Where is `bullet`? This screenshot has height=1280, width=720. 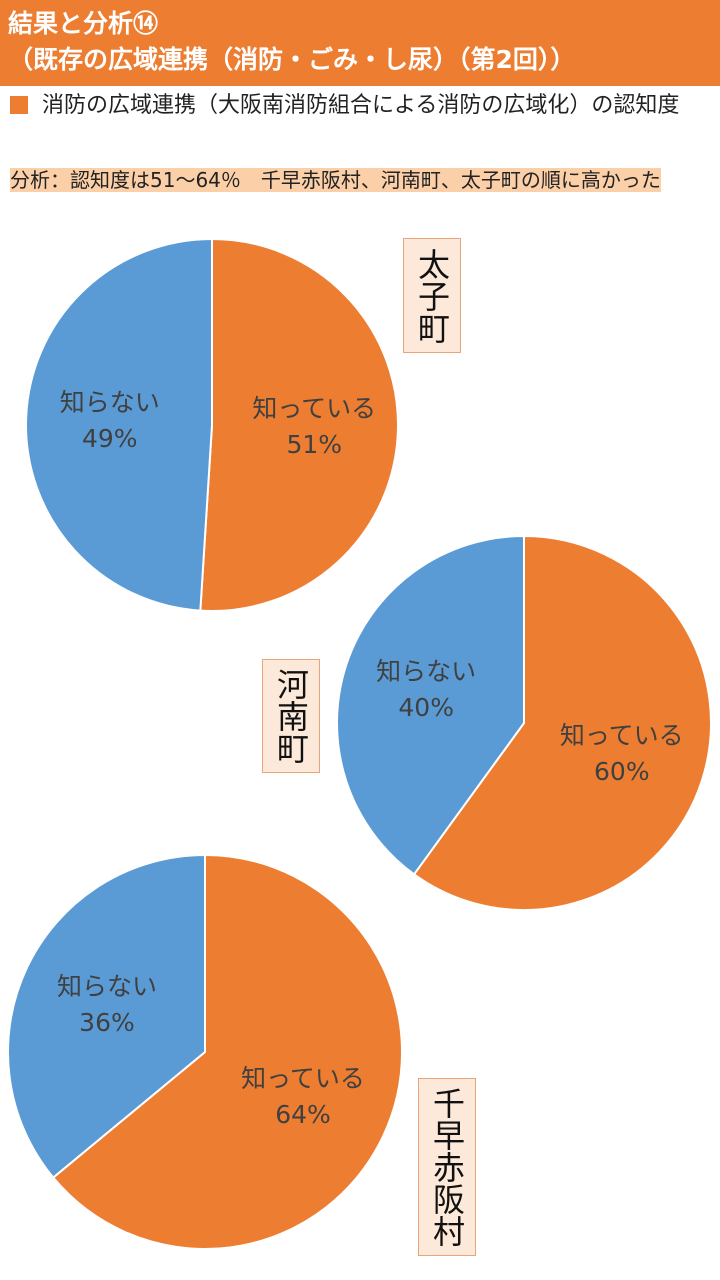
bullet is located at coordinates (19, 105).